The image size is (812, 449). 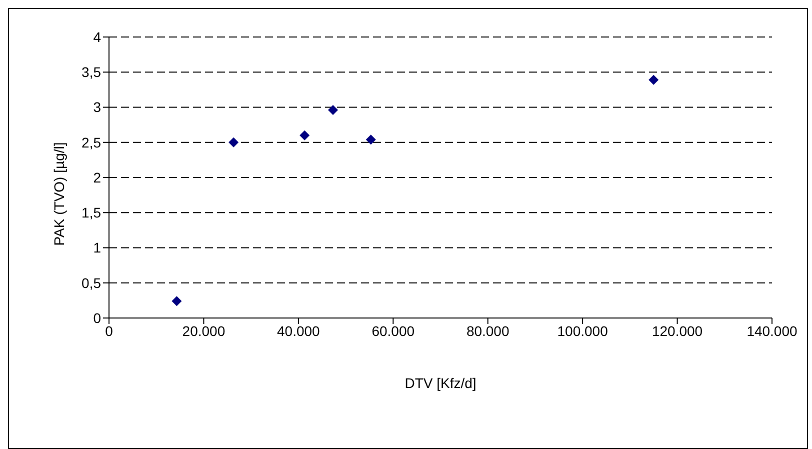 What do you see at coordinates (109, 330) in the screenshot?
I see `x-tick-label: 0` at bounding box center [109, 330].